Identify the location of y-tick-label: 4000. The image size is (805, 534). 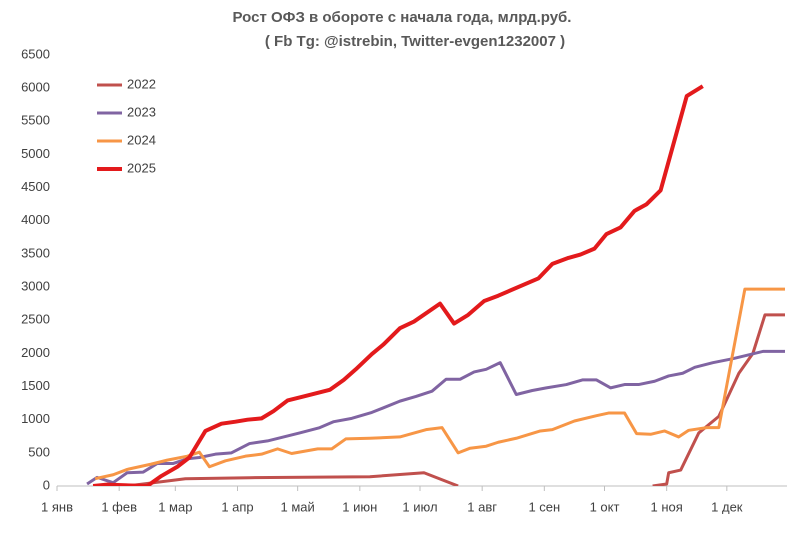
(35, 219).